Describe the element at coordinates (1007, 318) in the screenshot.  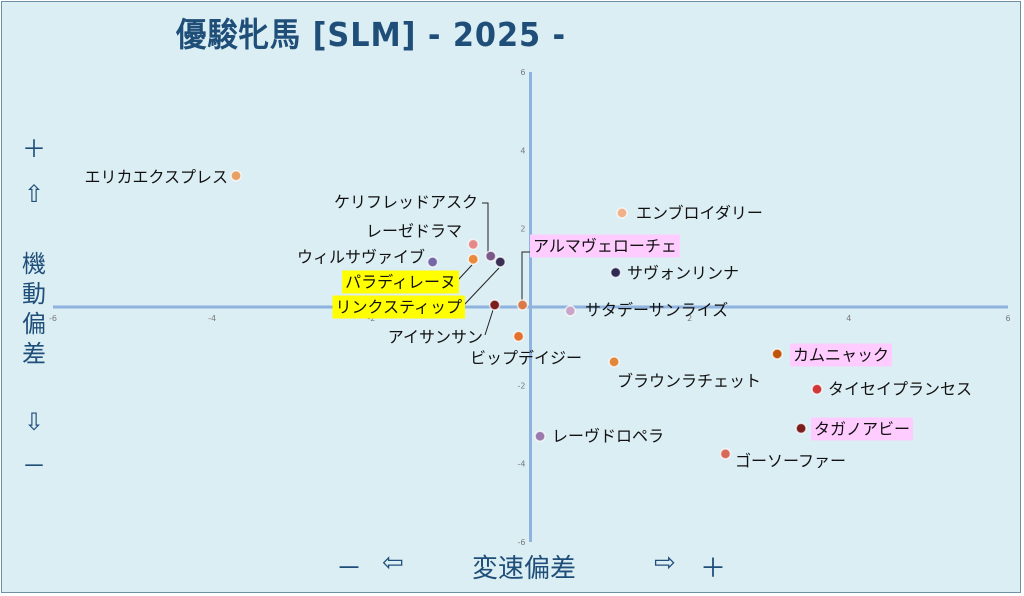
I see `x-tick-label: 6` at that location.